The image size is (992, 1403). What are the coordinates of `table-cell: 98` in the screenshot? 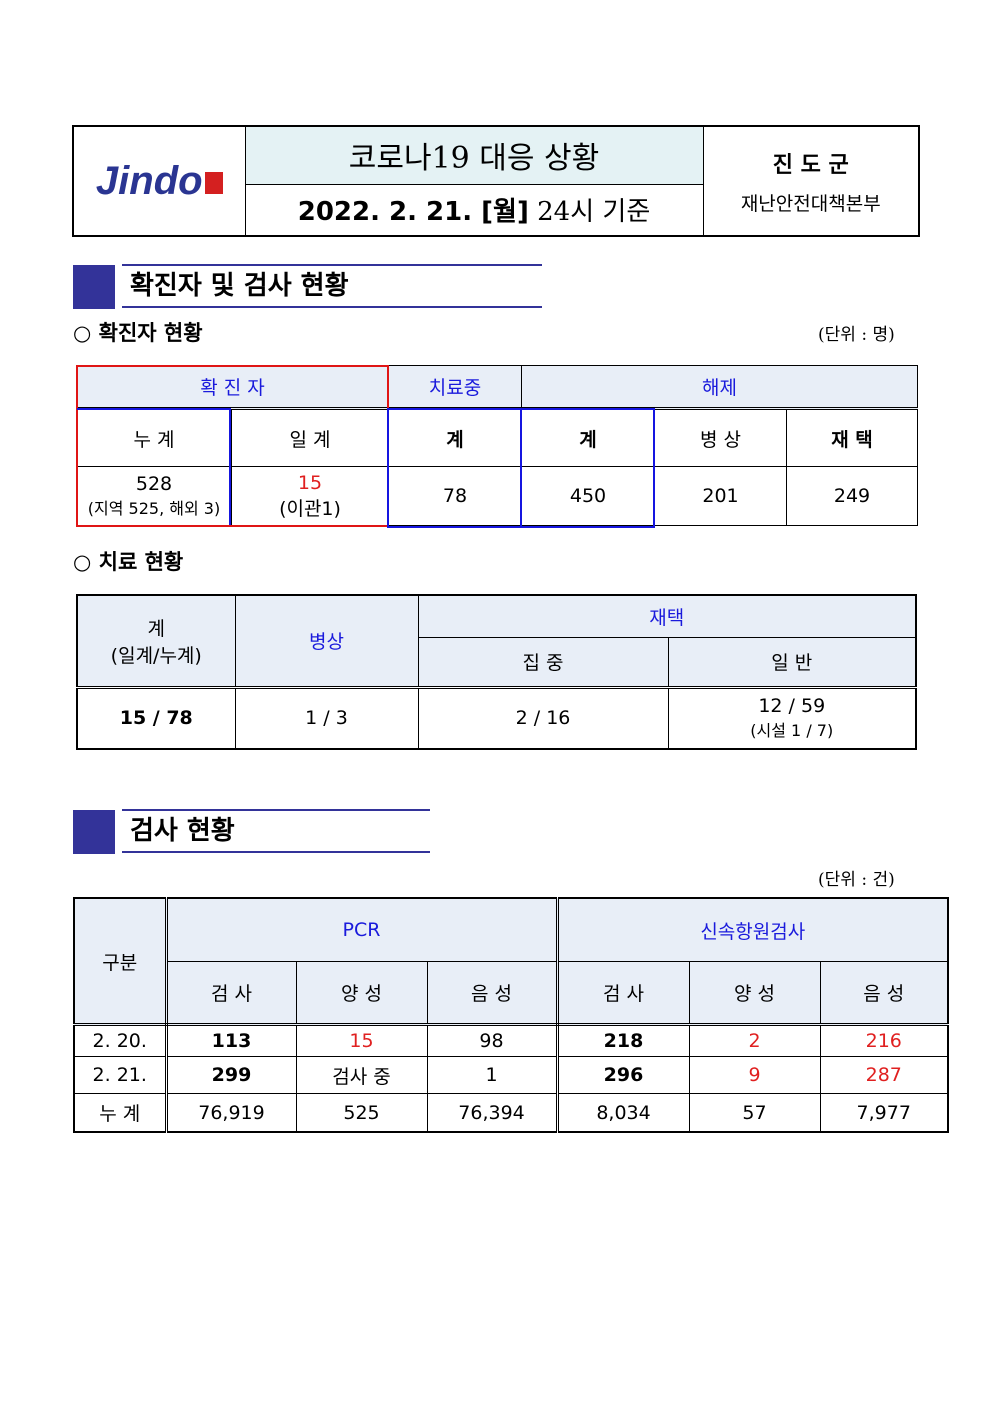 It's located at (492, 1041).